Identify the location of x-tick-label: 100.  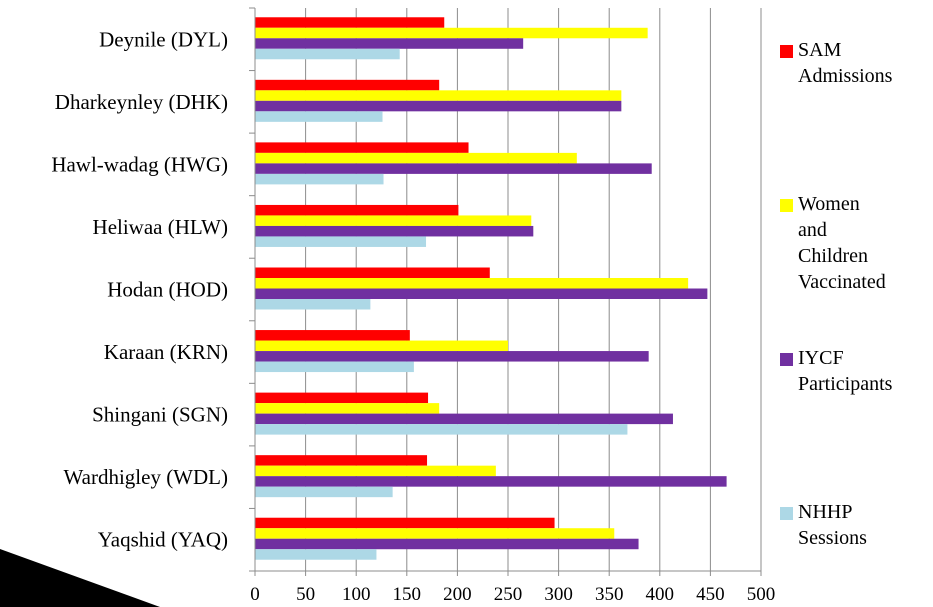
(356, 594).